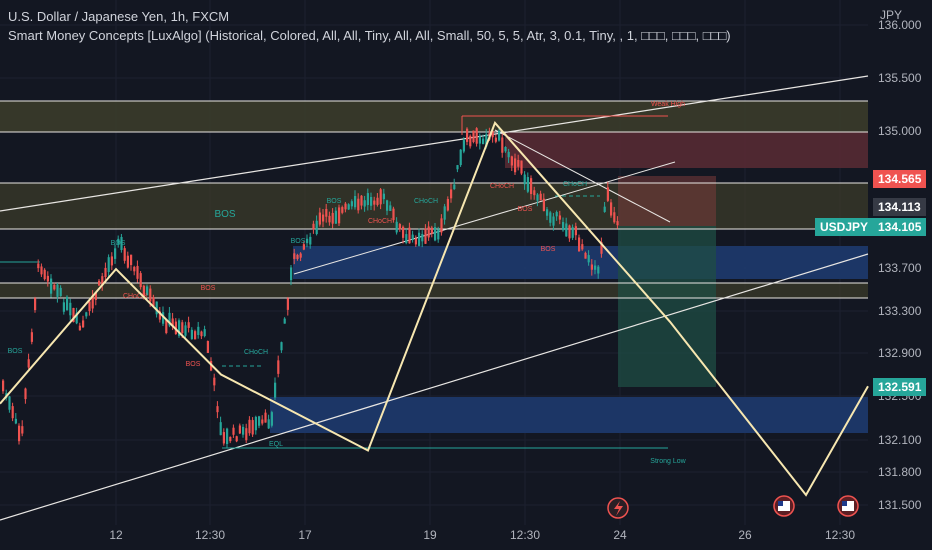 This screenshot has height=550, width=932. What do you see at coordinates (569, 415) in the screenshot?
I see `demand-zone-lower` at bounding box center [569, 415].